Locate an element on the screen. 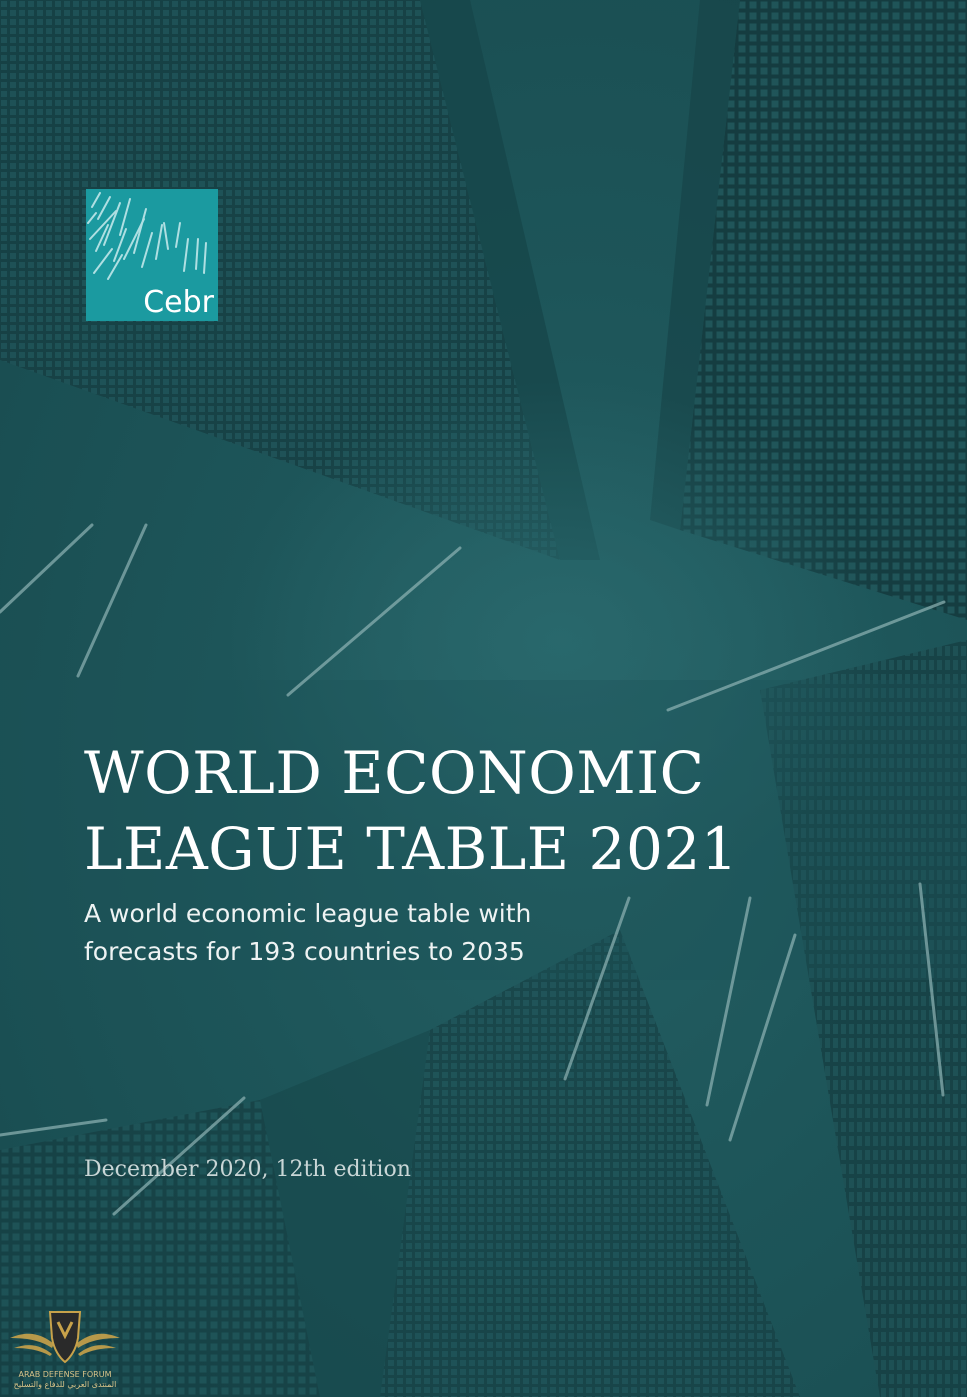 The image size is (967, 1397). shield-eagle-icon is located at coordinates (65, 1337).